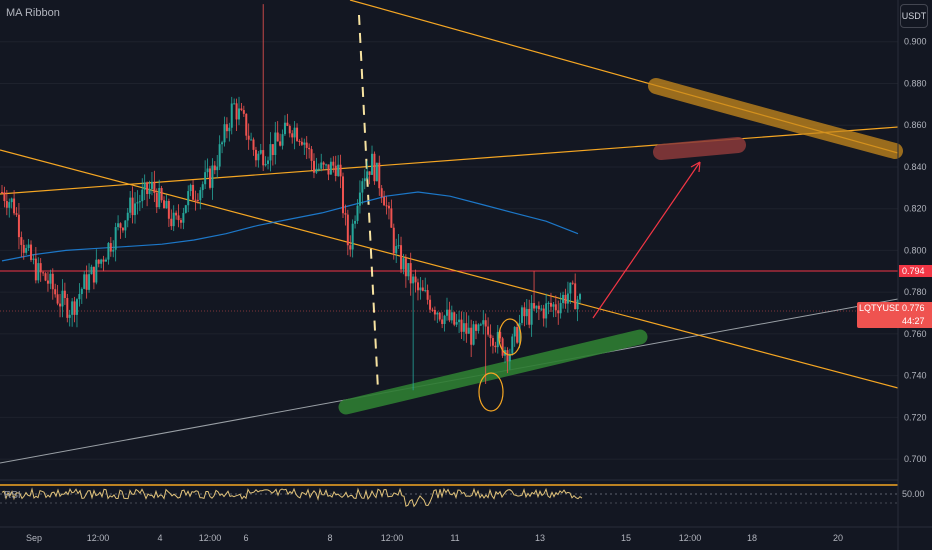 Image resolution: width=932 pixels, height=550 pixels. I want to click on ascending-trendline, so click(449, 160).